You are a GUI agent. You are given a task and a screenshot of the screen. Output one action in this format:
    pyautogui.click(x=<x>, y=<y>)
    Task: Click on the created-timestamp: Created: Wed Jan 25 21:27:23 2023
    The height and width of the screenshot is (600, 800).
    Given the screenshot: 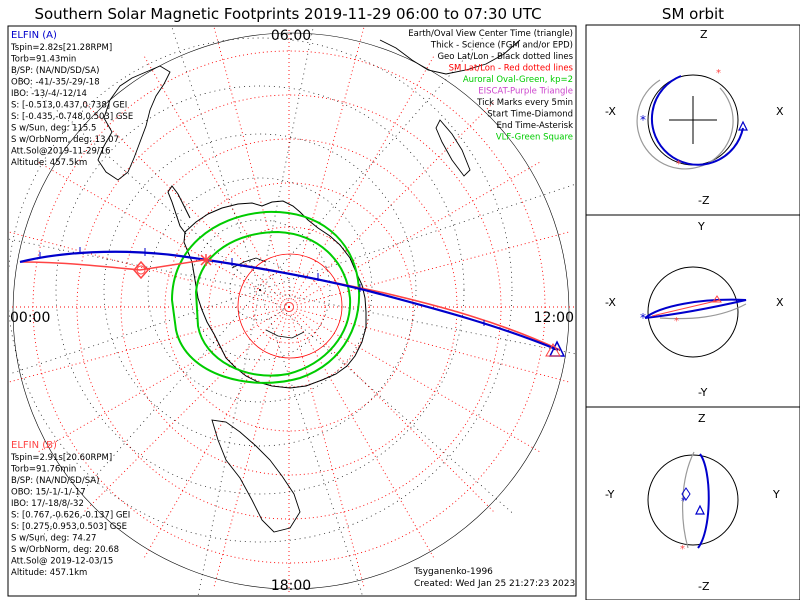 What is the action you would take?
    pyautogui.click(x=494, y=584)
    